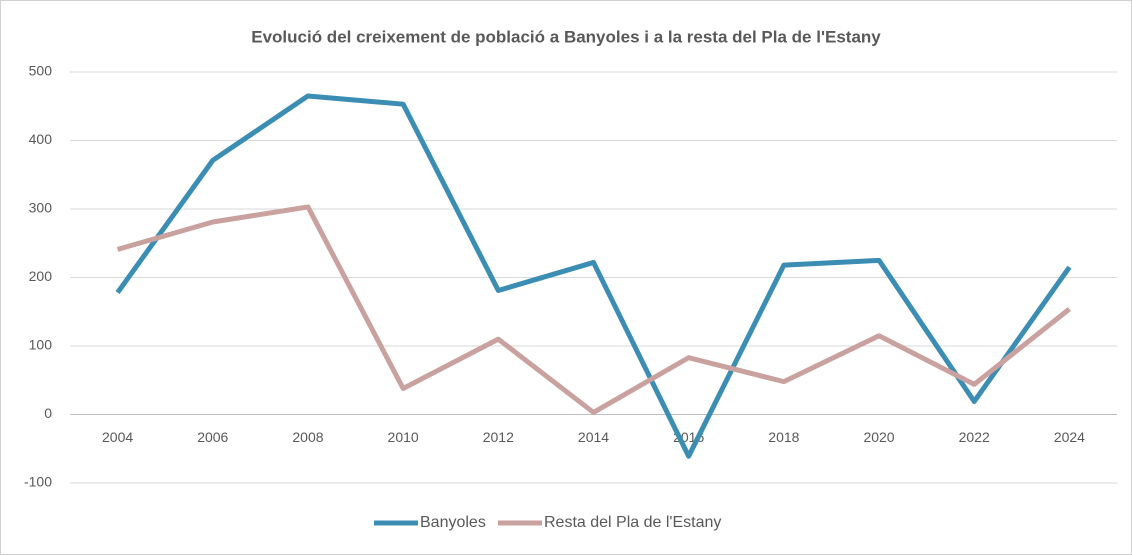 The height and width of the screenshot is (555, 1132). Describe the element at coordinates (41, 139) in the screenshot. I see `y-tick-label: 400` at that location.